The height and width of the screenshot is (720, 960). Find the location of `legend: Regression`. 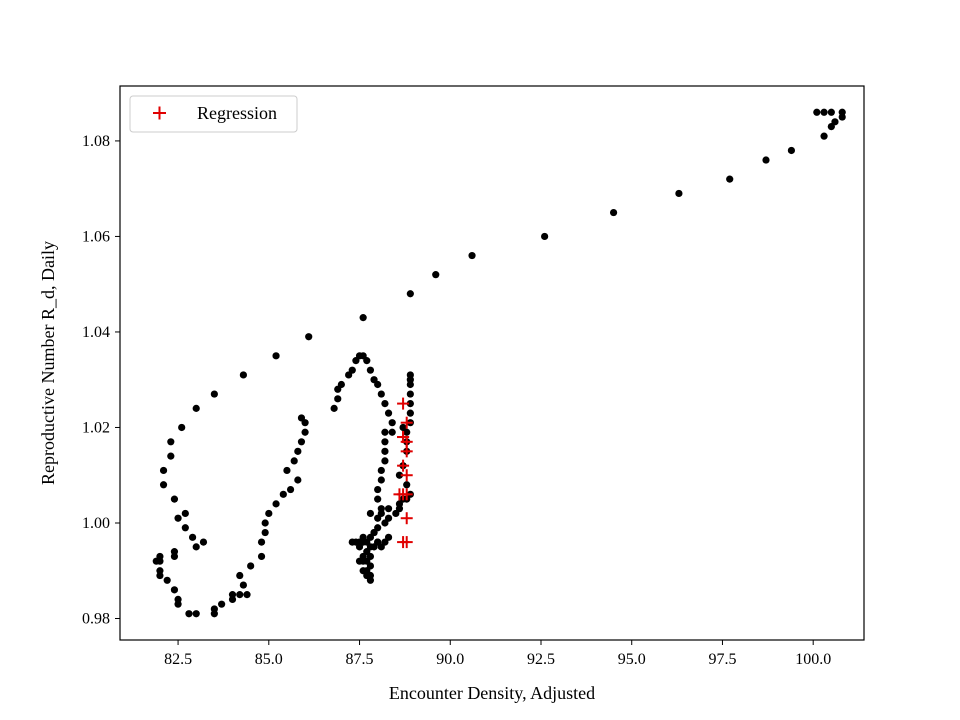

legend: Regression is located at coordinates (213, 114).